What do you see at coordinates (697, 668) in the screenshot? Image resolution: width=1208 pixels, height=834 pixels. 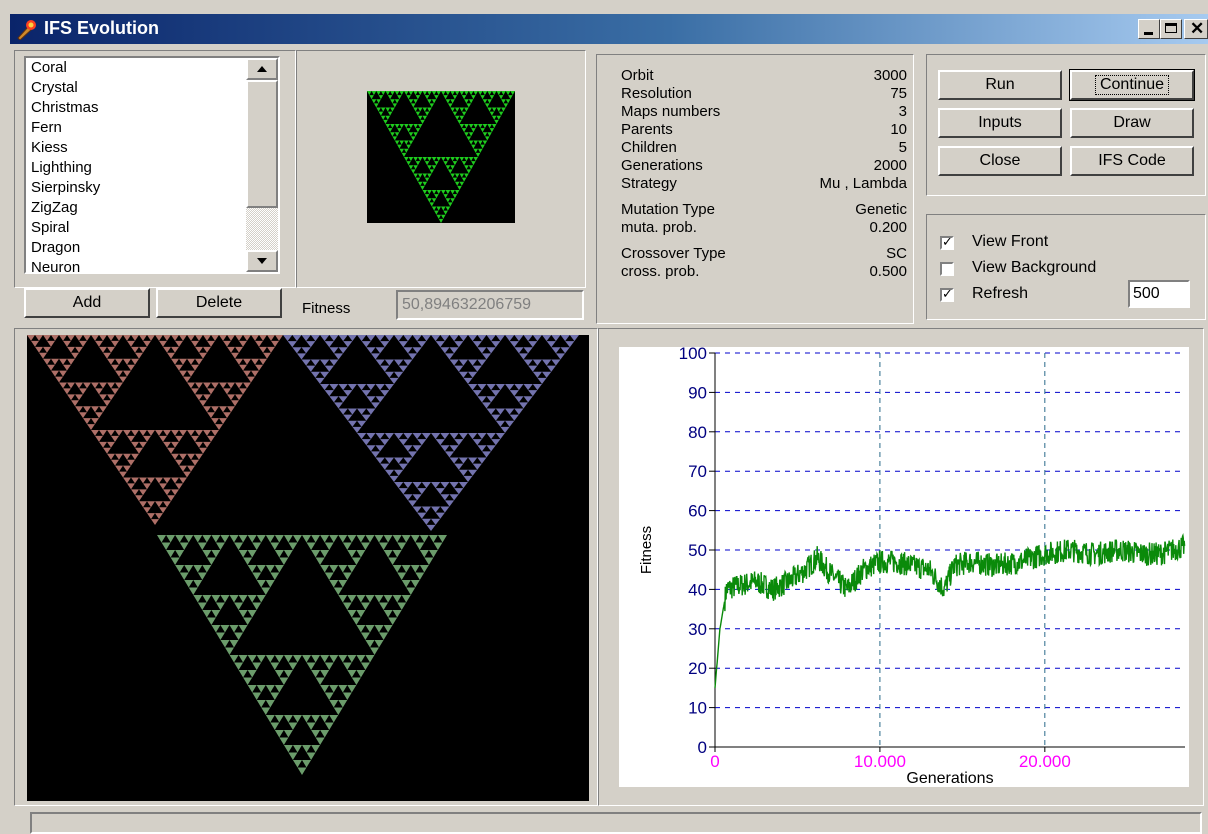 I see `y-tick-label: 20` at bounding box center [697, 668].